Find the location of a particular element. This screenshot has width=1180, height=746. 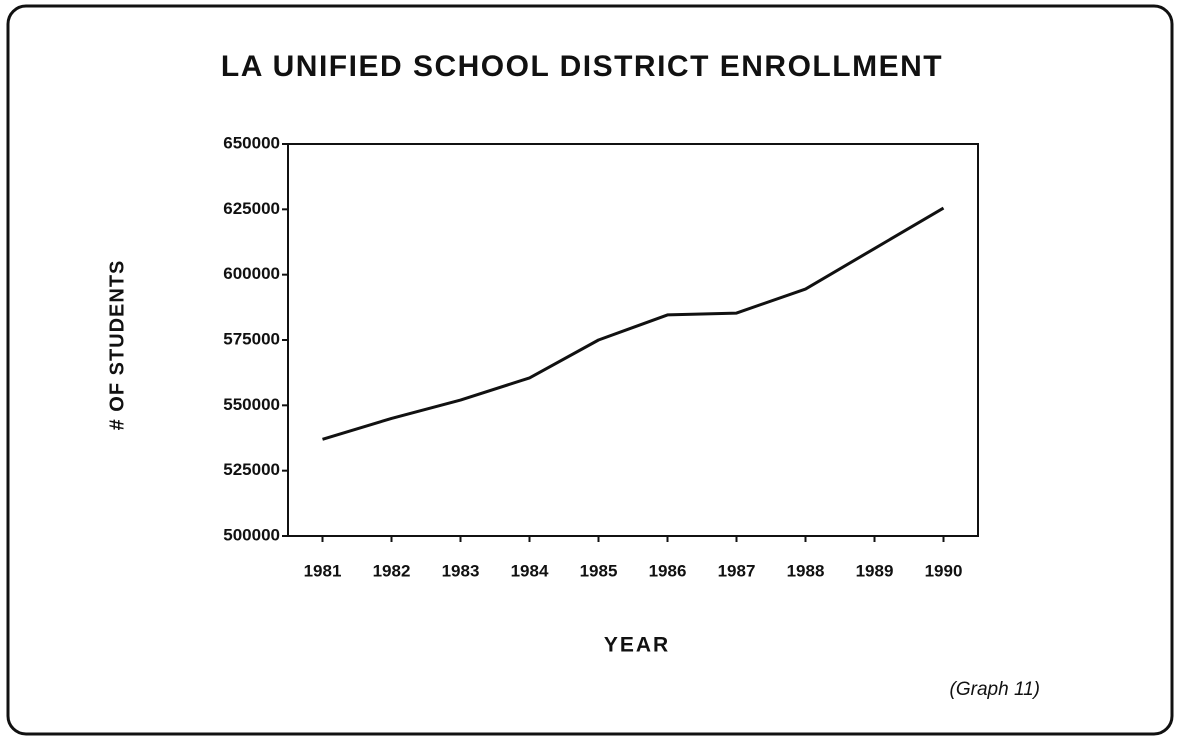

x-tick-label: 1990 is located at coordinates (944, 570).